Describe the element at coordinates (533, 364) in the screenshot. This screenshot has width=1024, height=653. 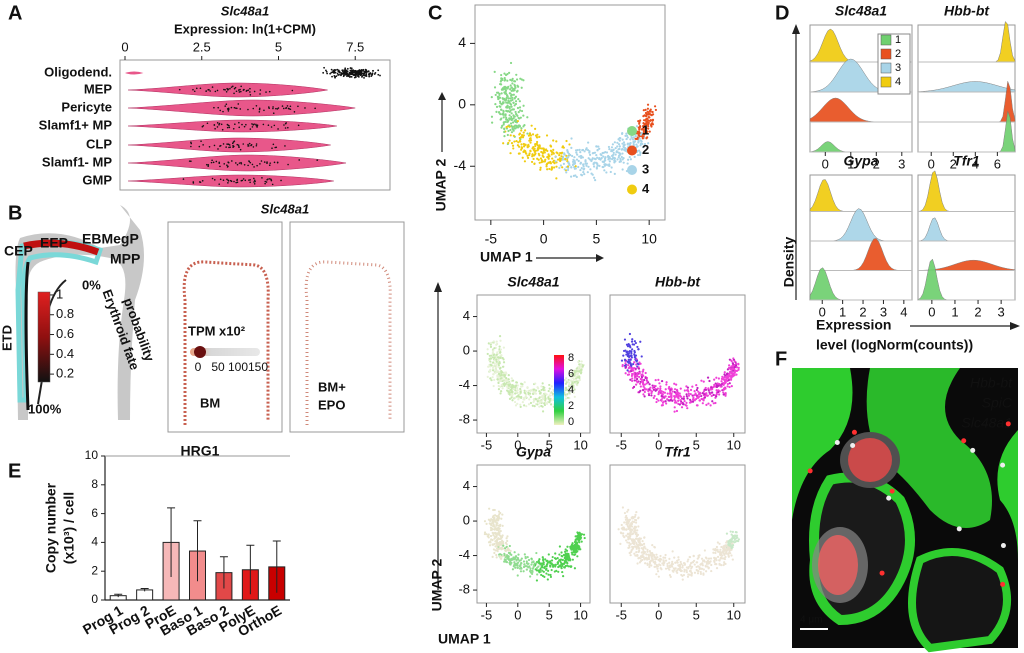
I see `umap-frame` at that location.